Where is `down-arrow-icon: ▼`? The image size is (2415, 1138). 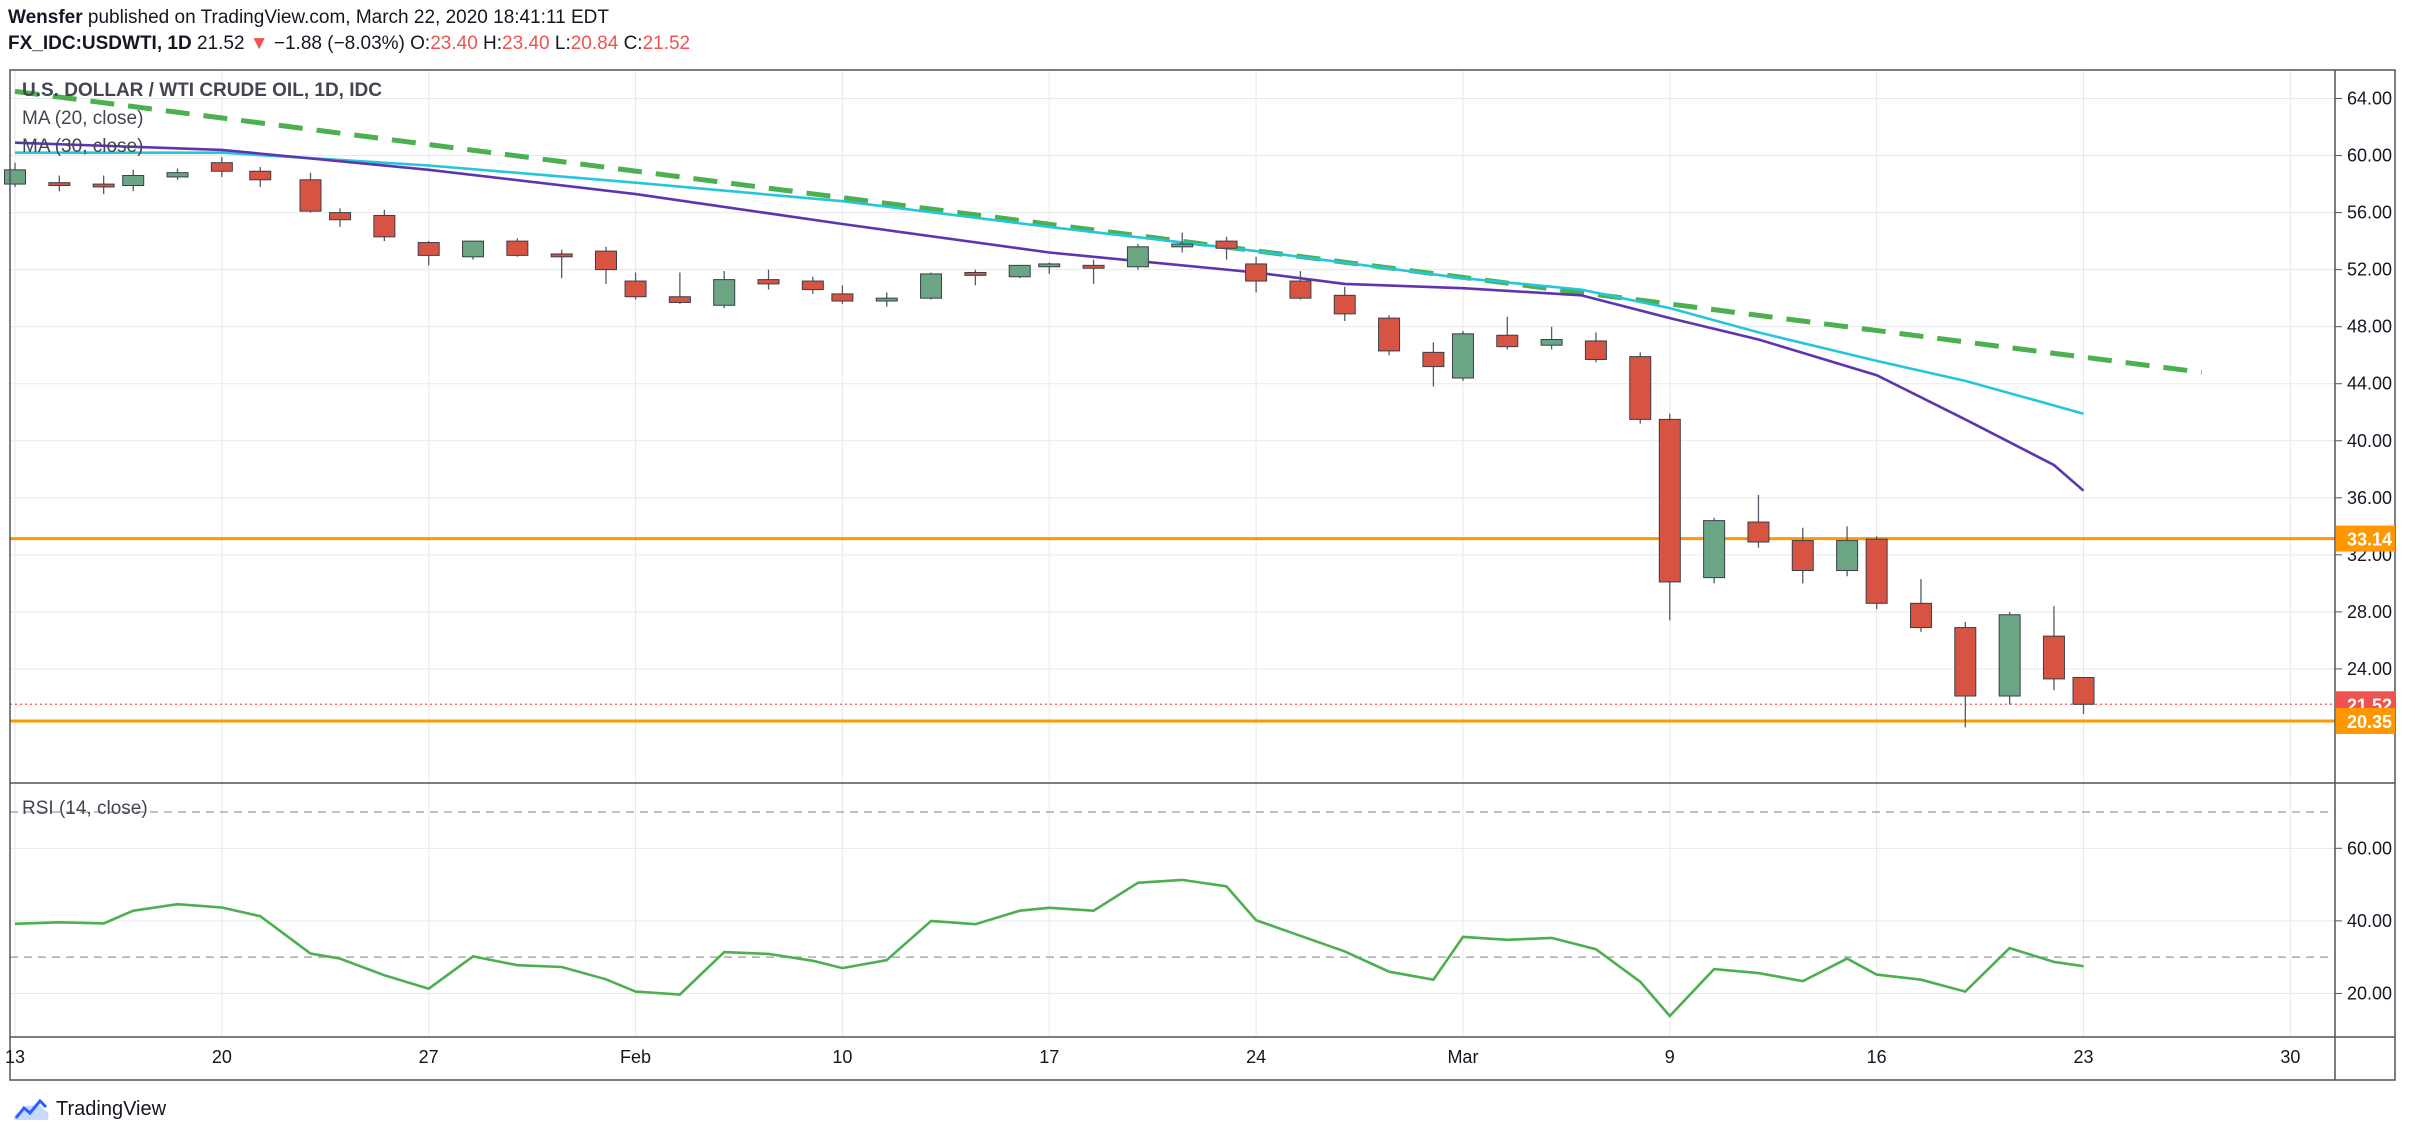 down-arrow-icon: ▼ is located at coordinates (259, 43).